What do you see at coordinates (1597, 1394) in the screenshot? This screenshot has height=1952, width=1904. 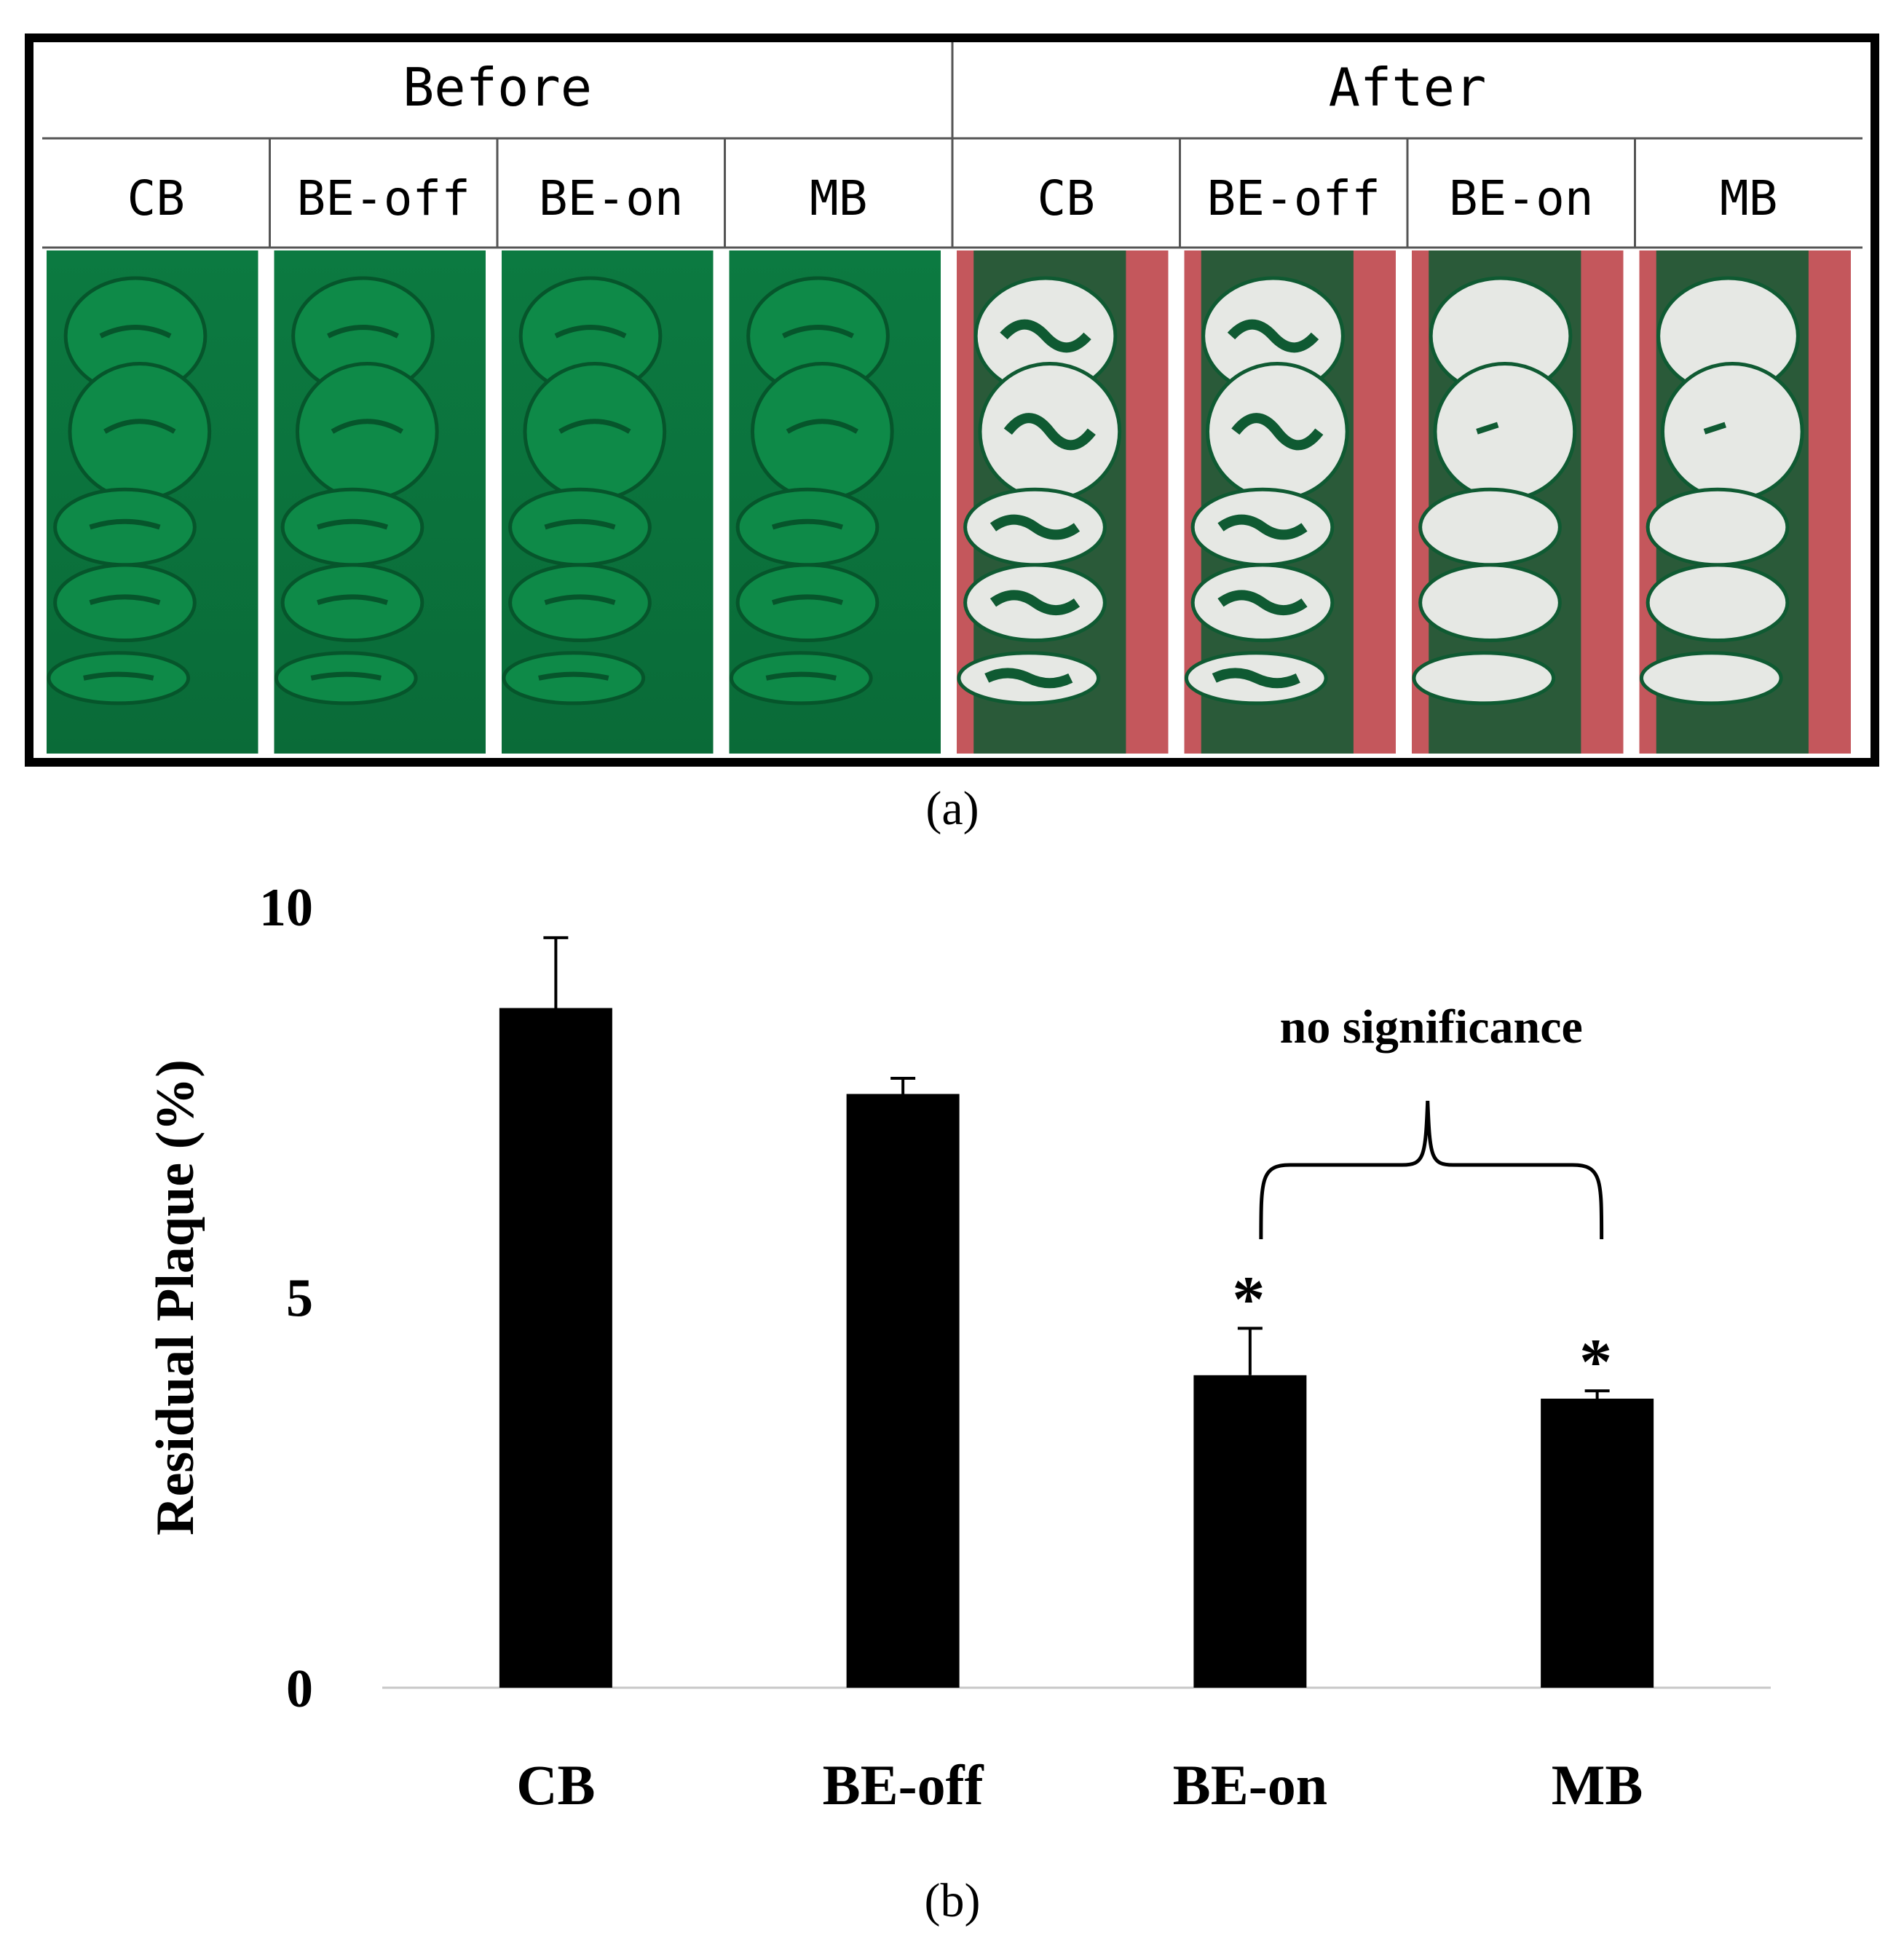 I see `error-bar-mb` at bounding box center [1597, 1394].